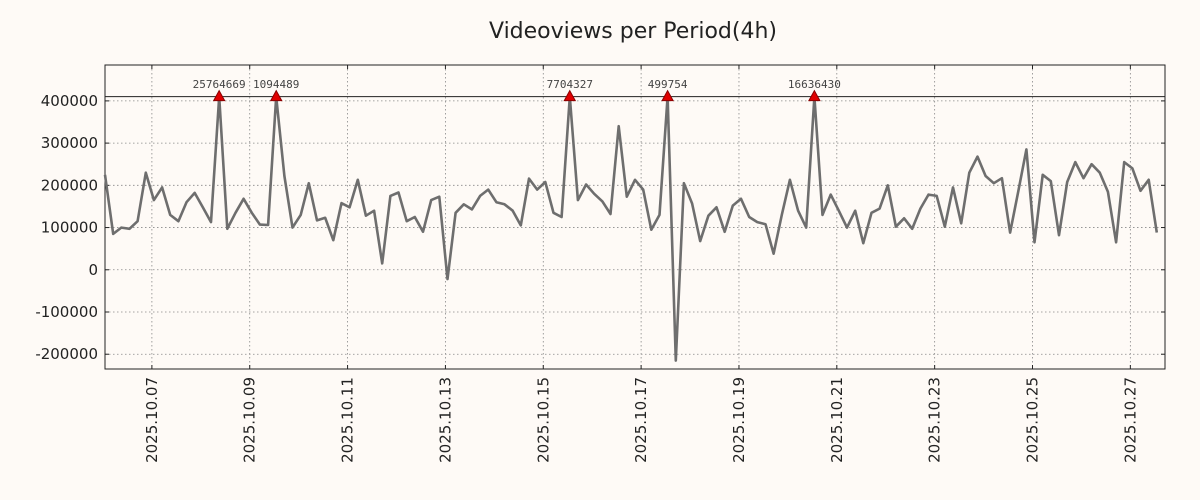  What do you see at coordinates (445, 420) in the screenshot?
I see `x-tick-label: 2025.10.13` at bounding box center [445, 420].